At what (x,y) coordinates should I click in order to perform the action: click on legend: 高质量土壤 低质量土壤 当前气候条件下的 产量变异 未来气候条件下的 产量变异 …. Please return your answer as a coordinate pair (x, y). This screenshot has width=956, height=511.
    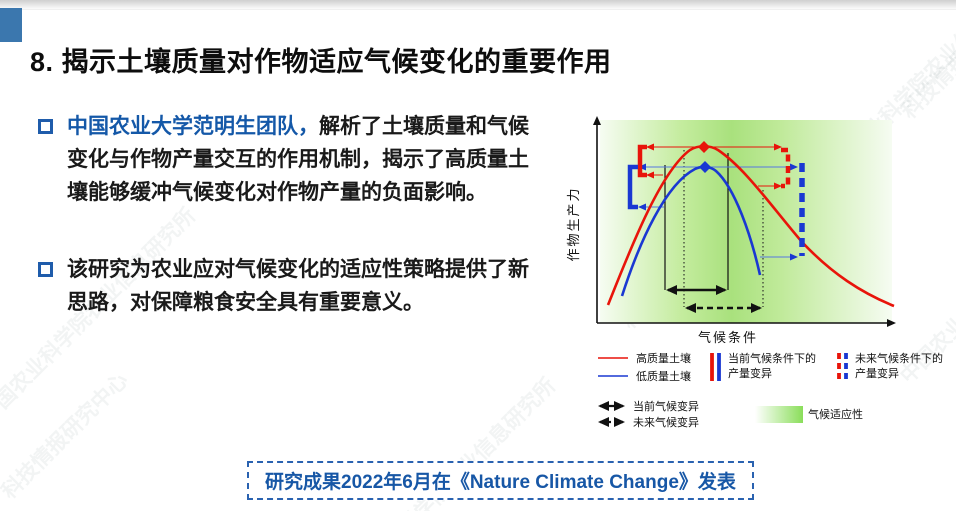
    Looking at the image, I should click on (770, 390).